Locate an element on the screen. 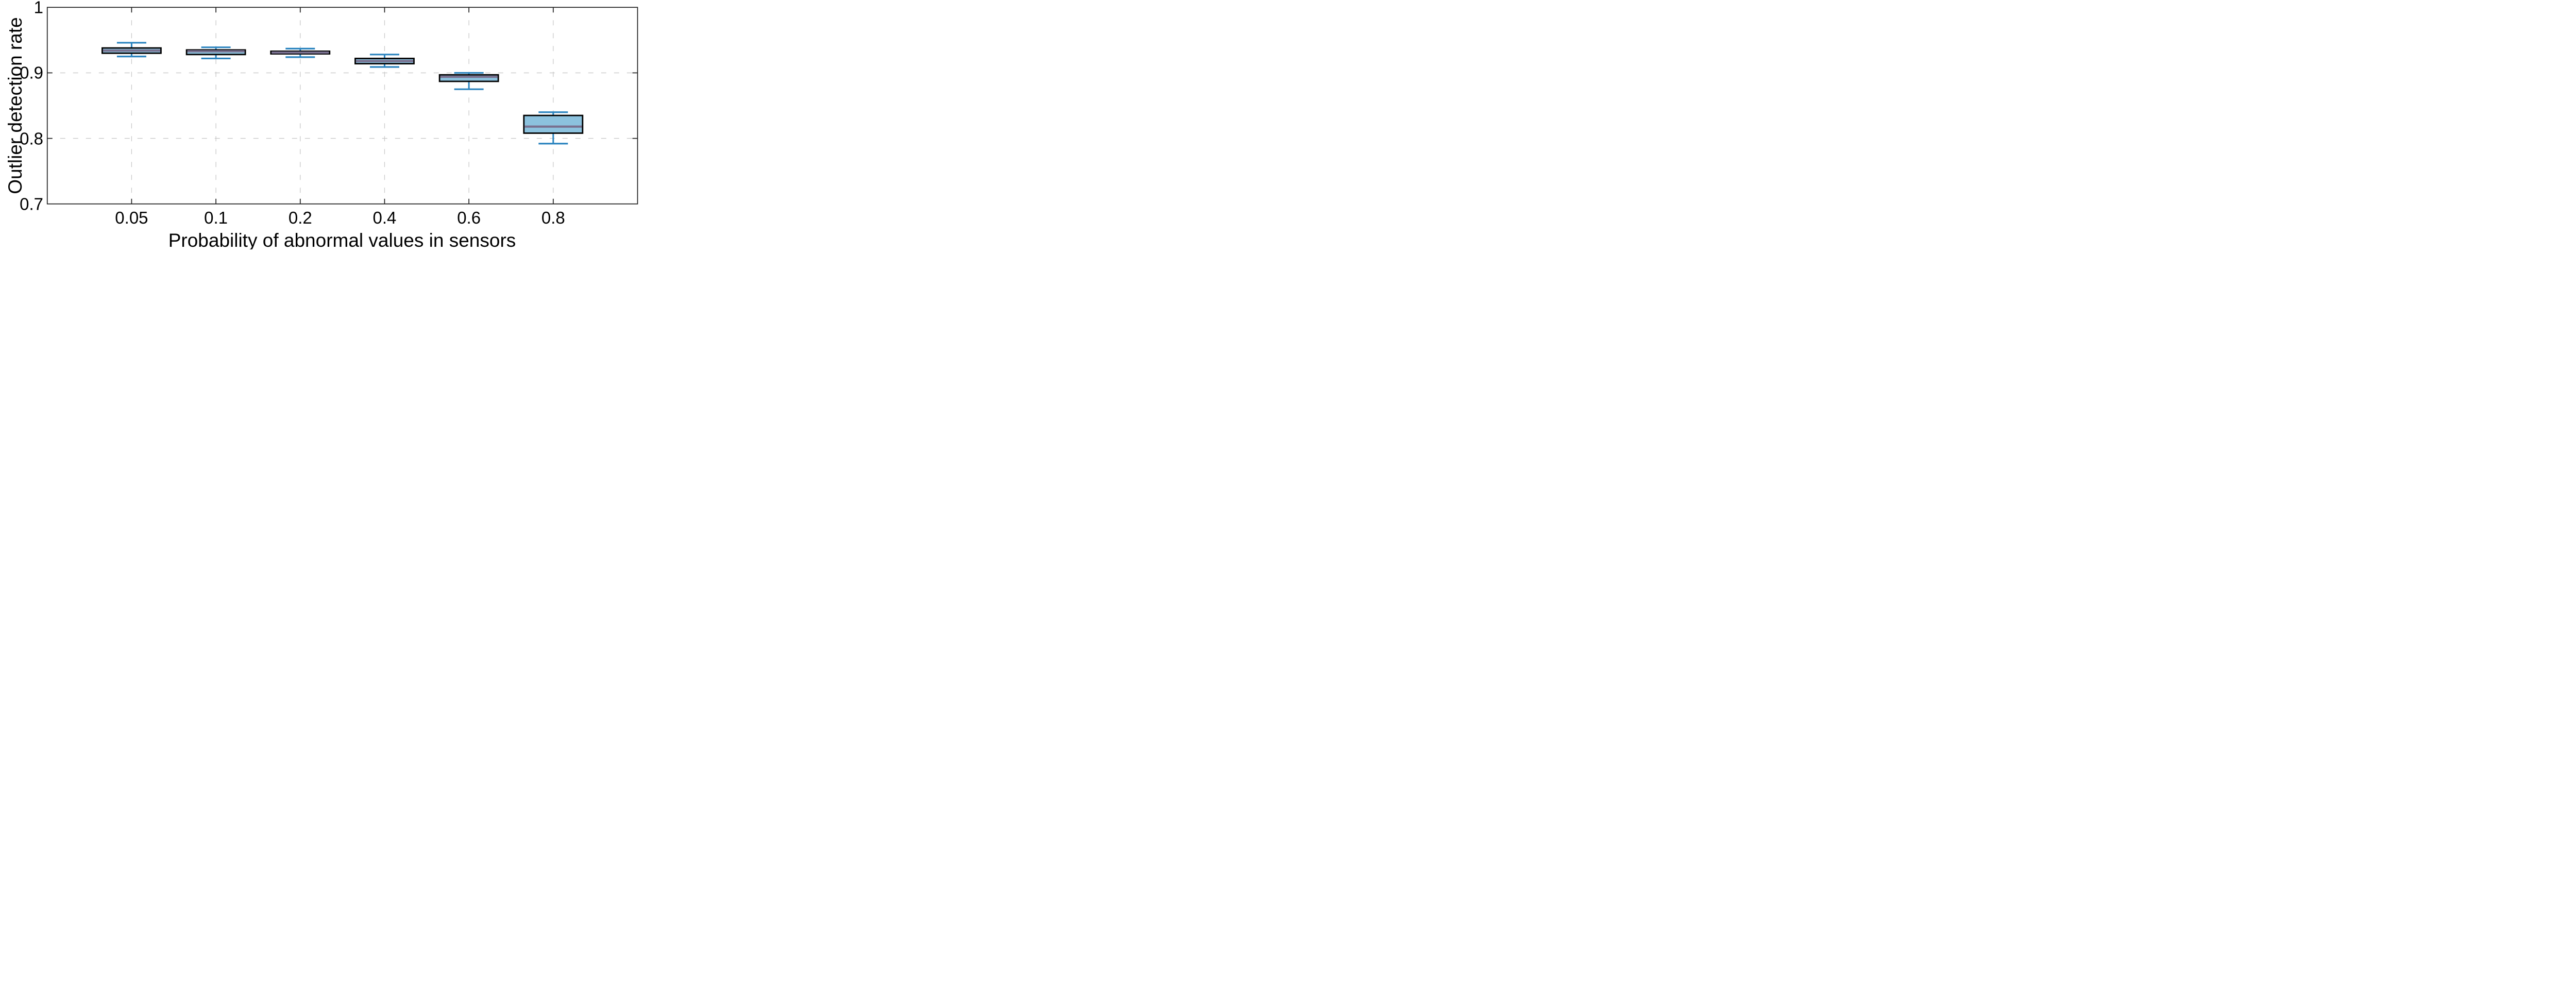 Image resolution: width=2576 pixels, height=997 pixels. y-tick-label-1: 1 is located at coordinates (38, 8).